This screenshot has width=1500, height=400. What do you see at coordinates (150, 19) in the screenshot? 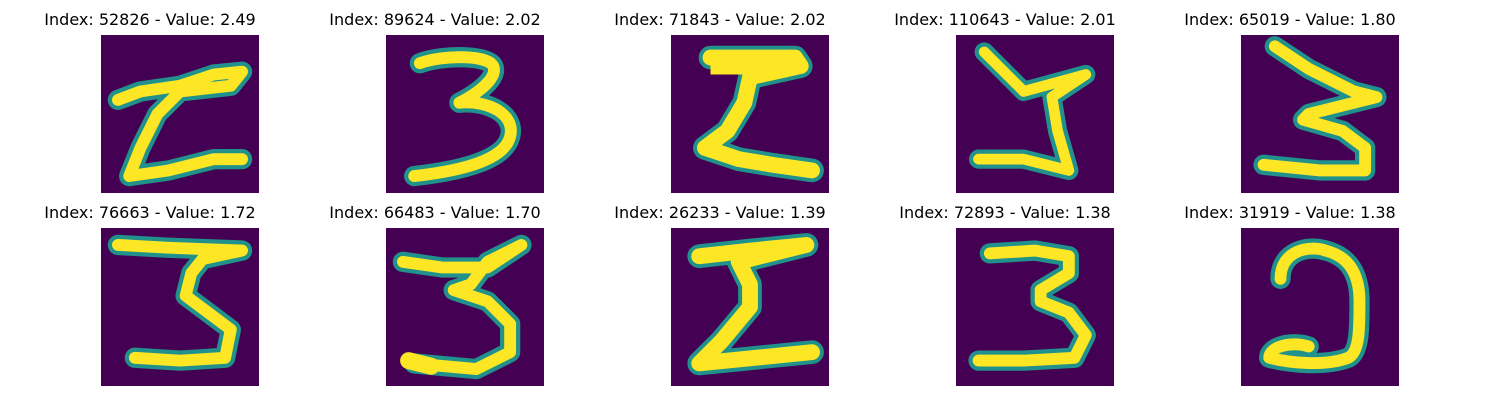
I see `panel-title: Index: 52826 - Value: 2.49` at bounding box center [150, 19].